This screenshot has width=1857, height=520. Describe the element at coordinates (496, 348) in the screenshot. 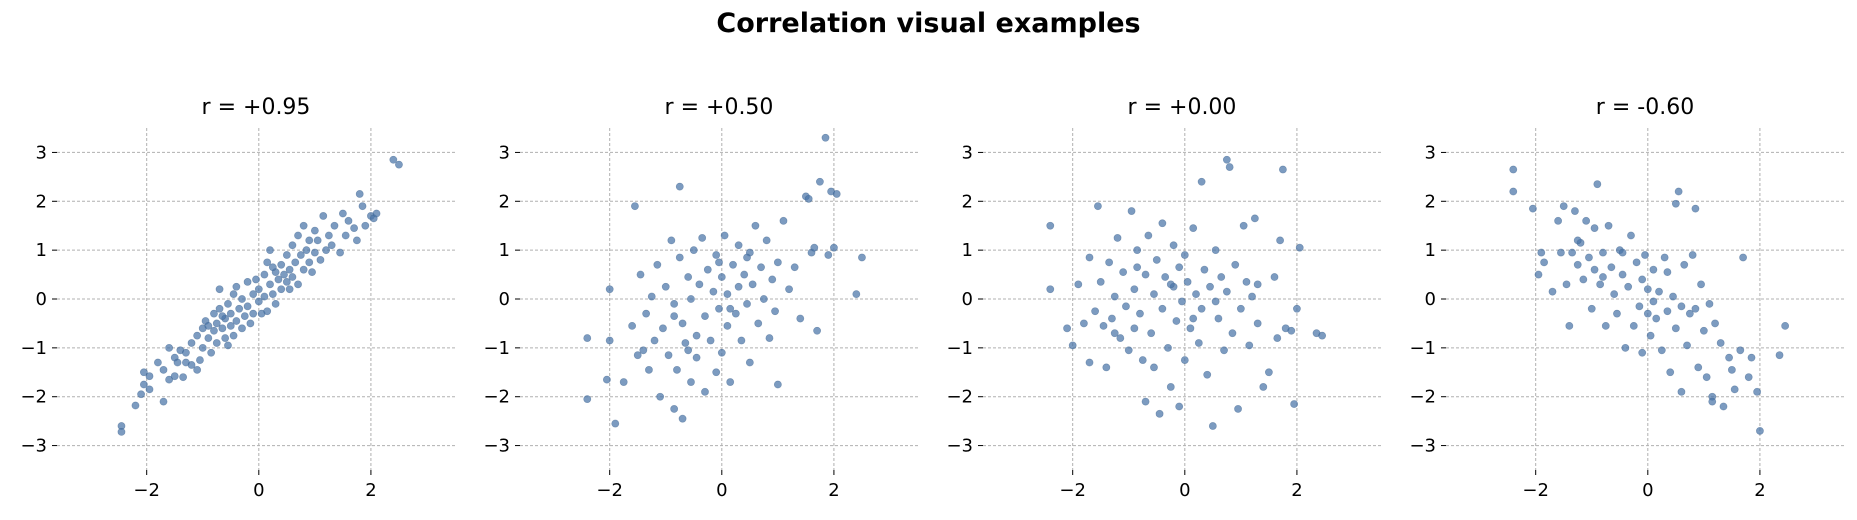

I see `y-tick-label: −1` at that location.